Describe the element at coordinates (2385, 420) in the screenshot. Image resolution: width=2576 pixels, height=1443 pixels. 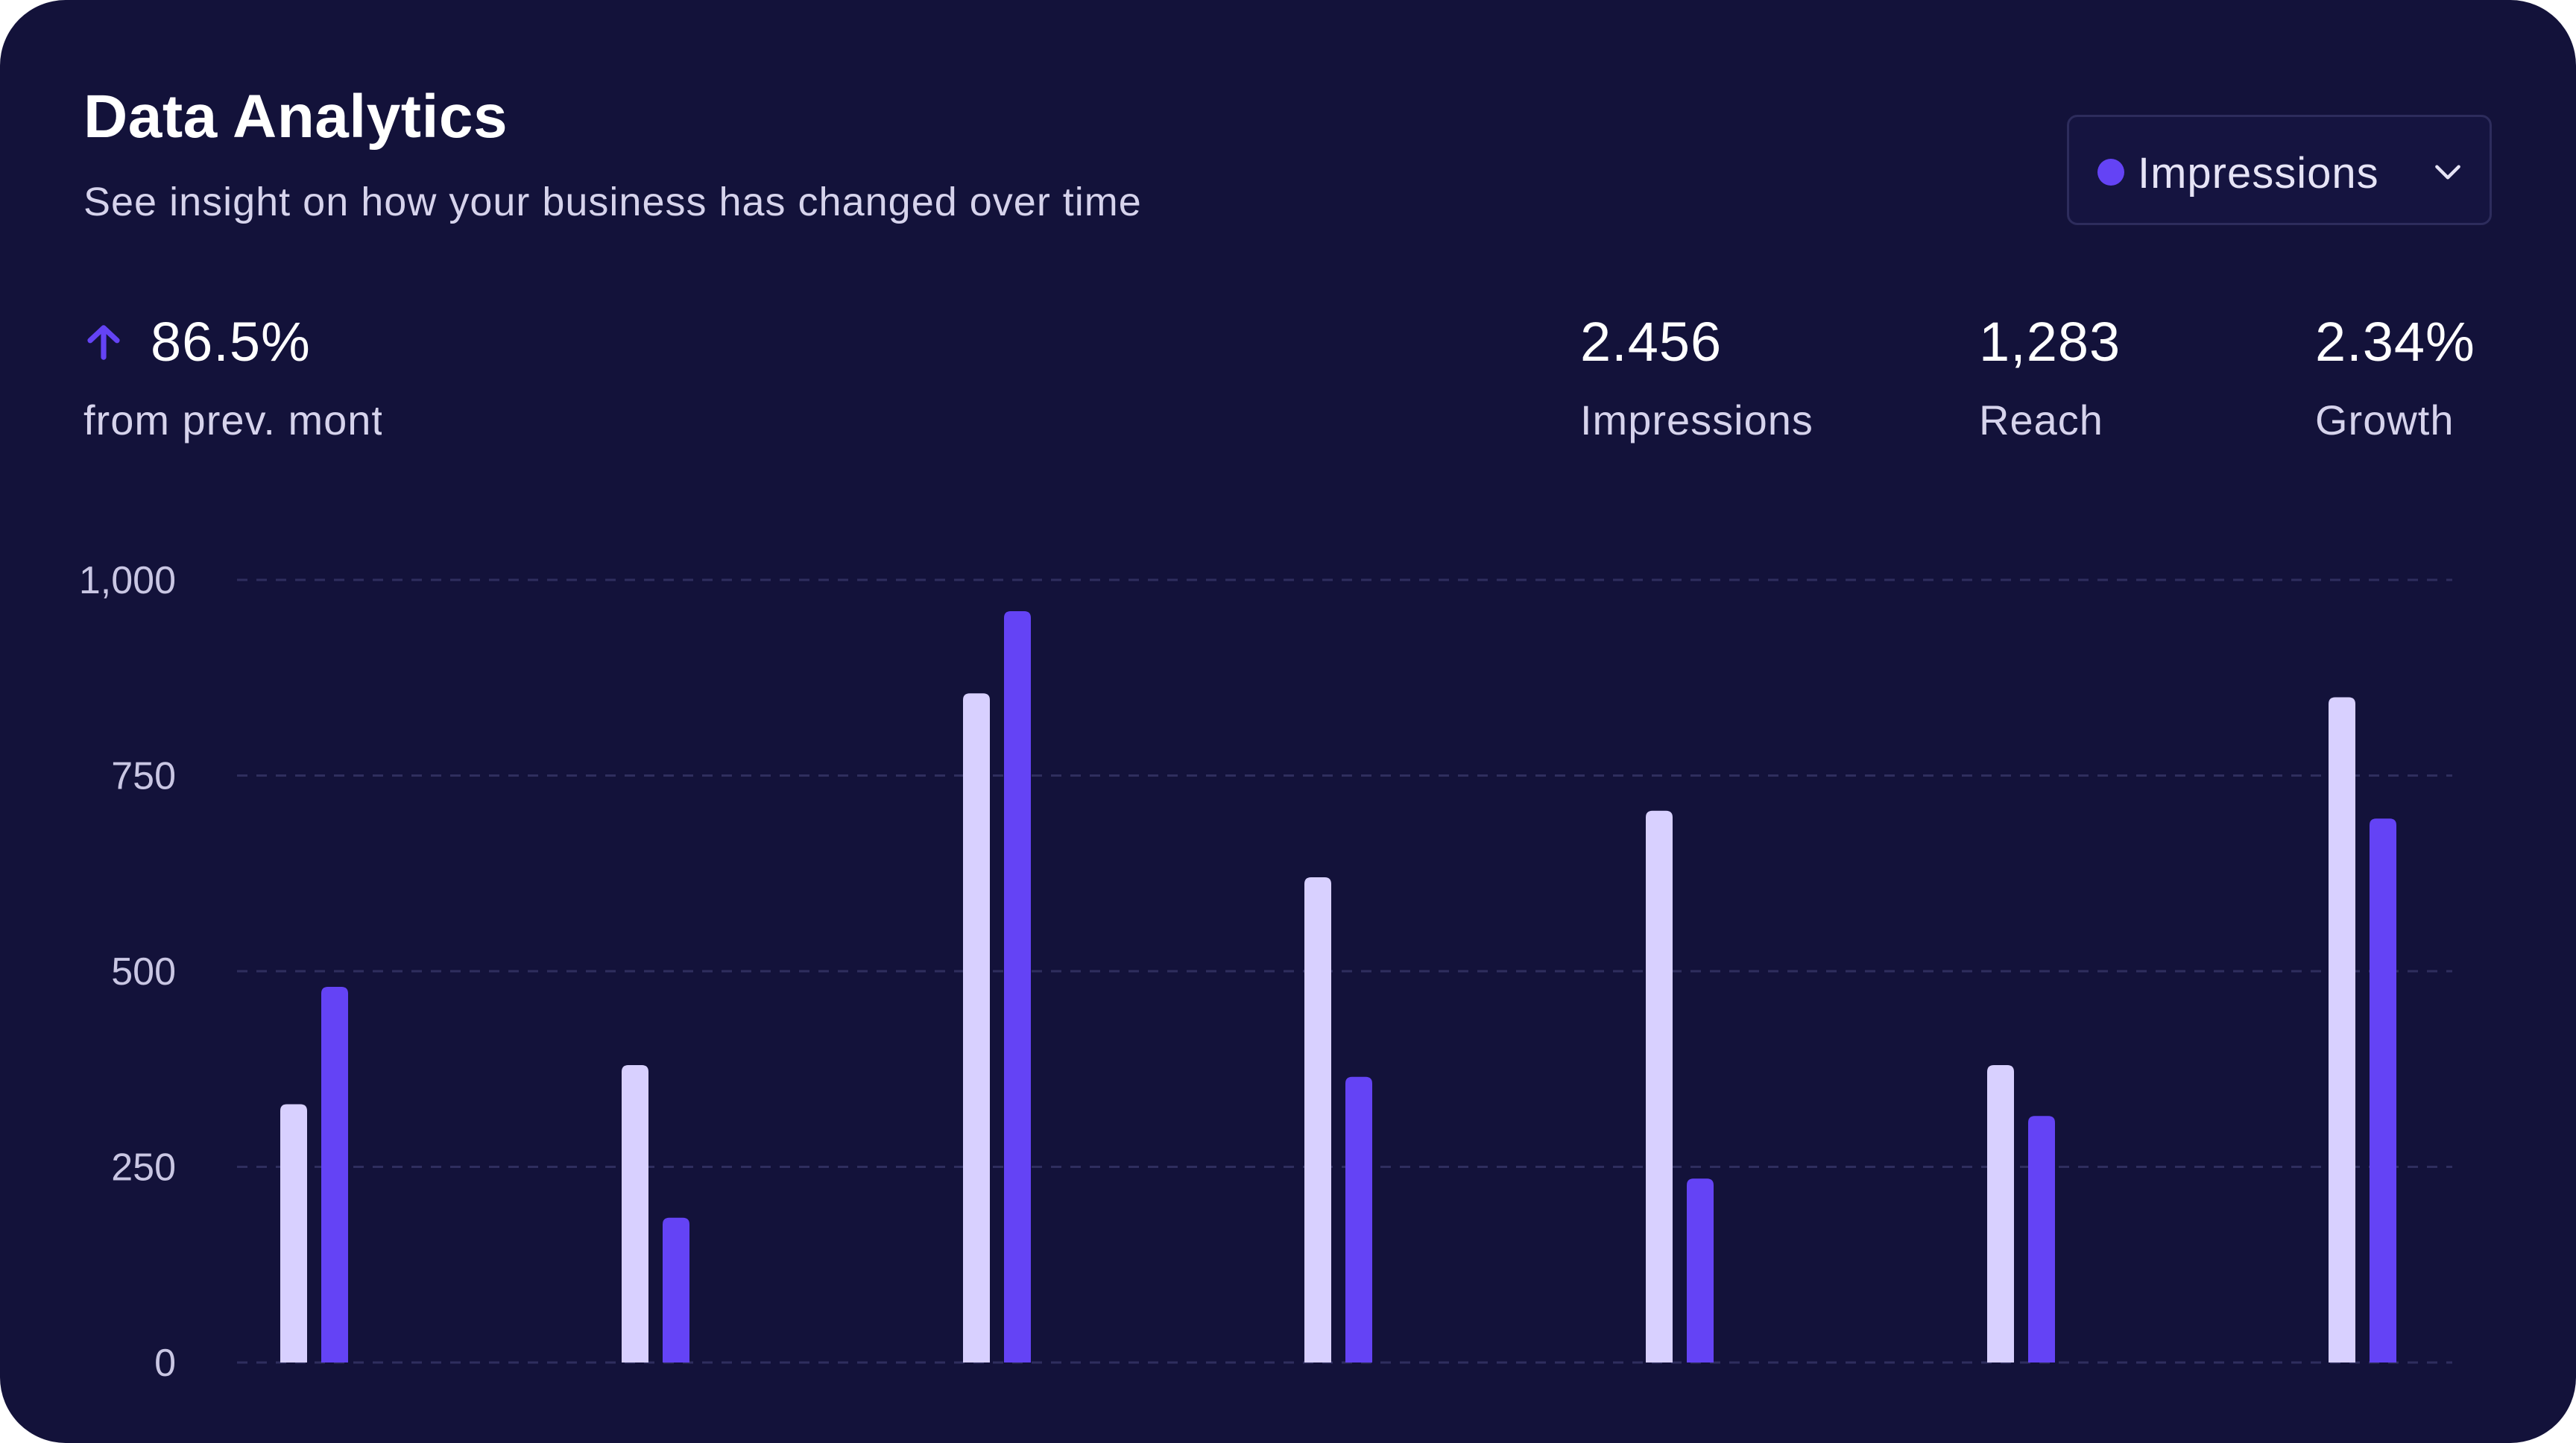
I see `stat-growth-caption: Growth` at that location.